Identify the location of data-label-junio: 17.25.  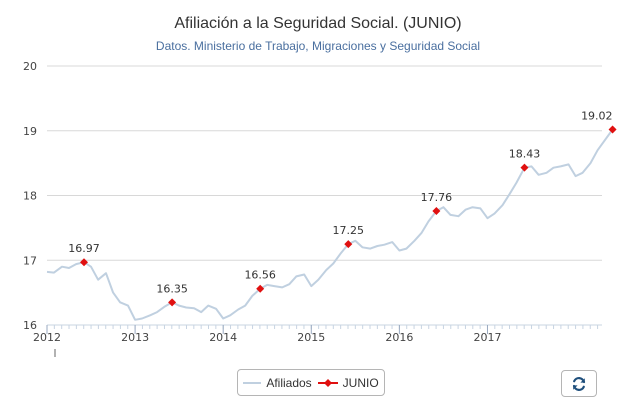
(349, 230).